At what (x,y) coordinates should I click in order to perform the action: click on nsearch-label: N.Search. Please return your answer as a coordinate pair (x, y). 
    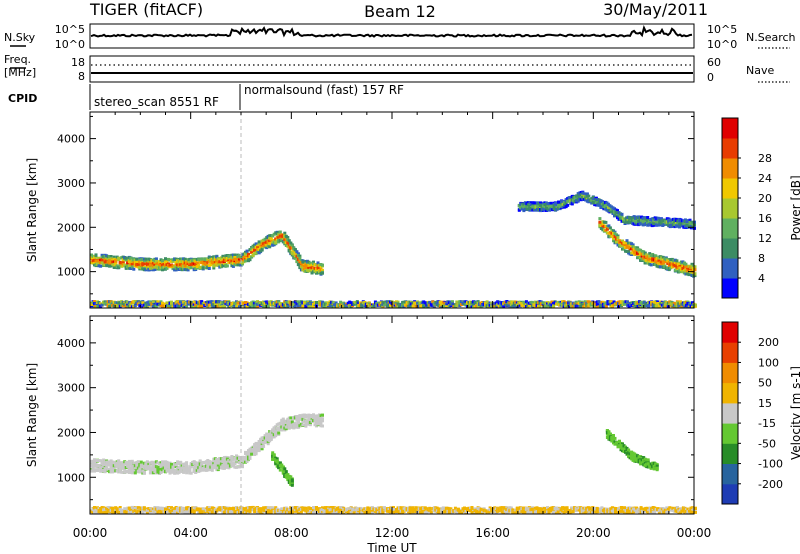
    Looking at the image, I should click on (771, 37).